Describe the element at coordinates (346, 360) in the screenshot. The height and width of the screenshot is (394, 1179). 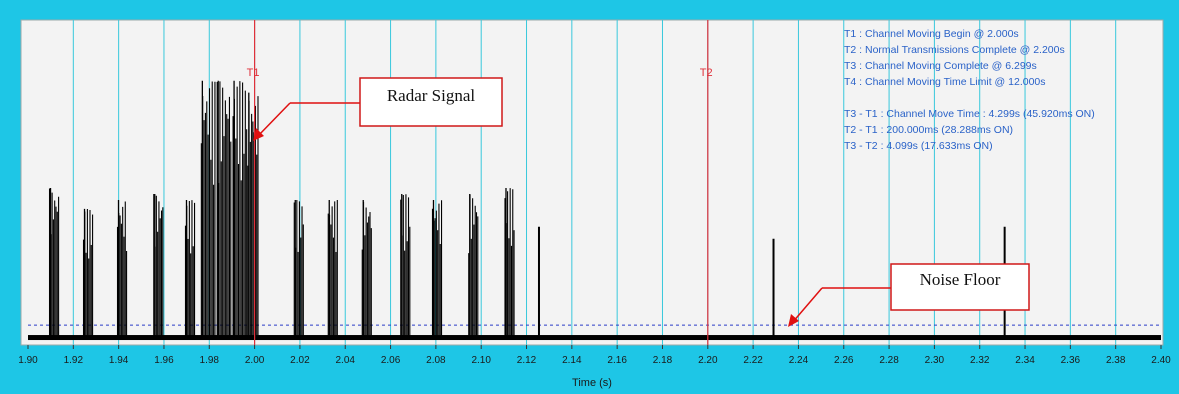
I see `x-tick-label: 2.04` at that location.